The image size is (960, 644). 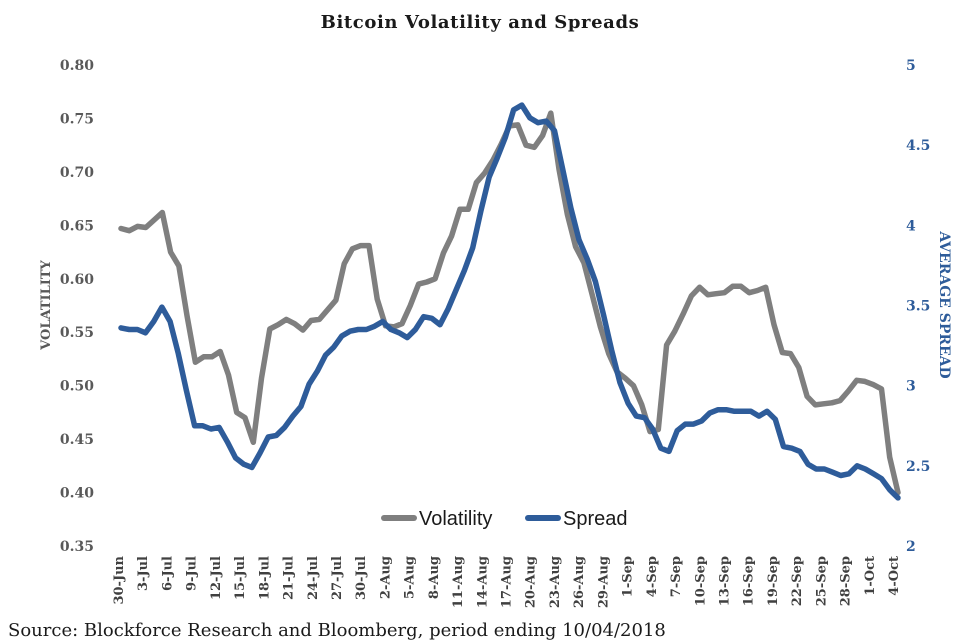 I want to click on x-tick-label: 25-Sep, so click(x=821, y=581).